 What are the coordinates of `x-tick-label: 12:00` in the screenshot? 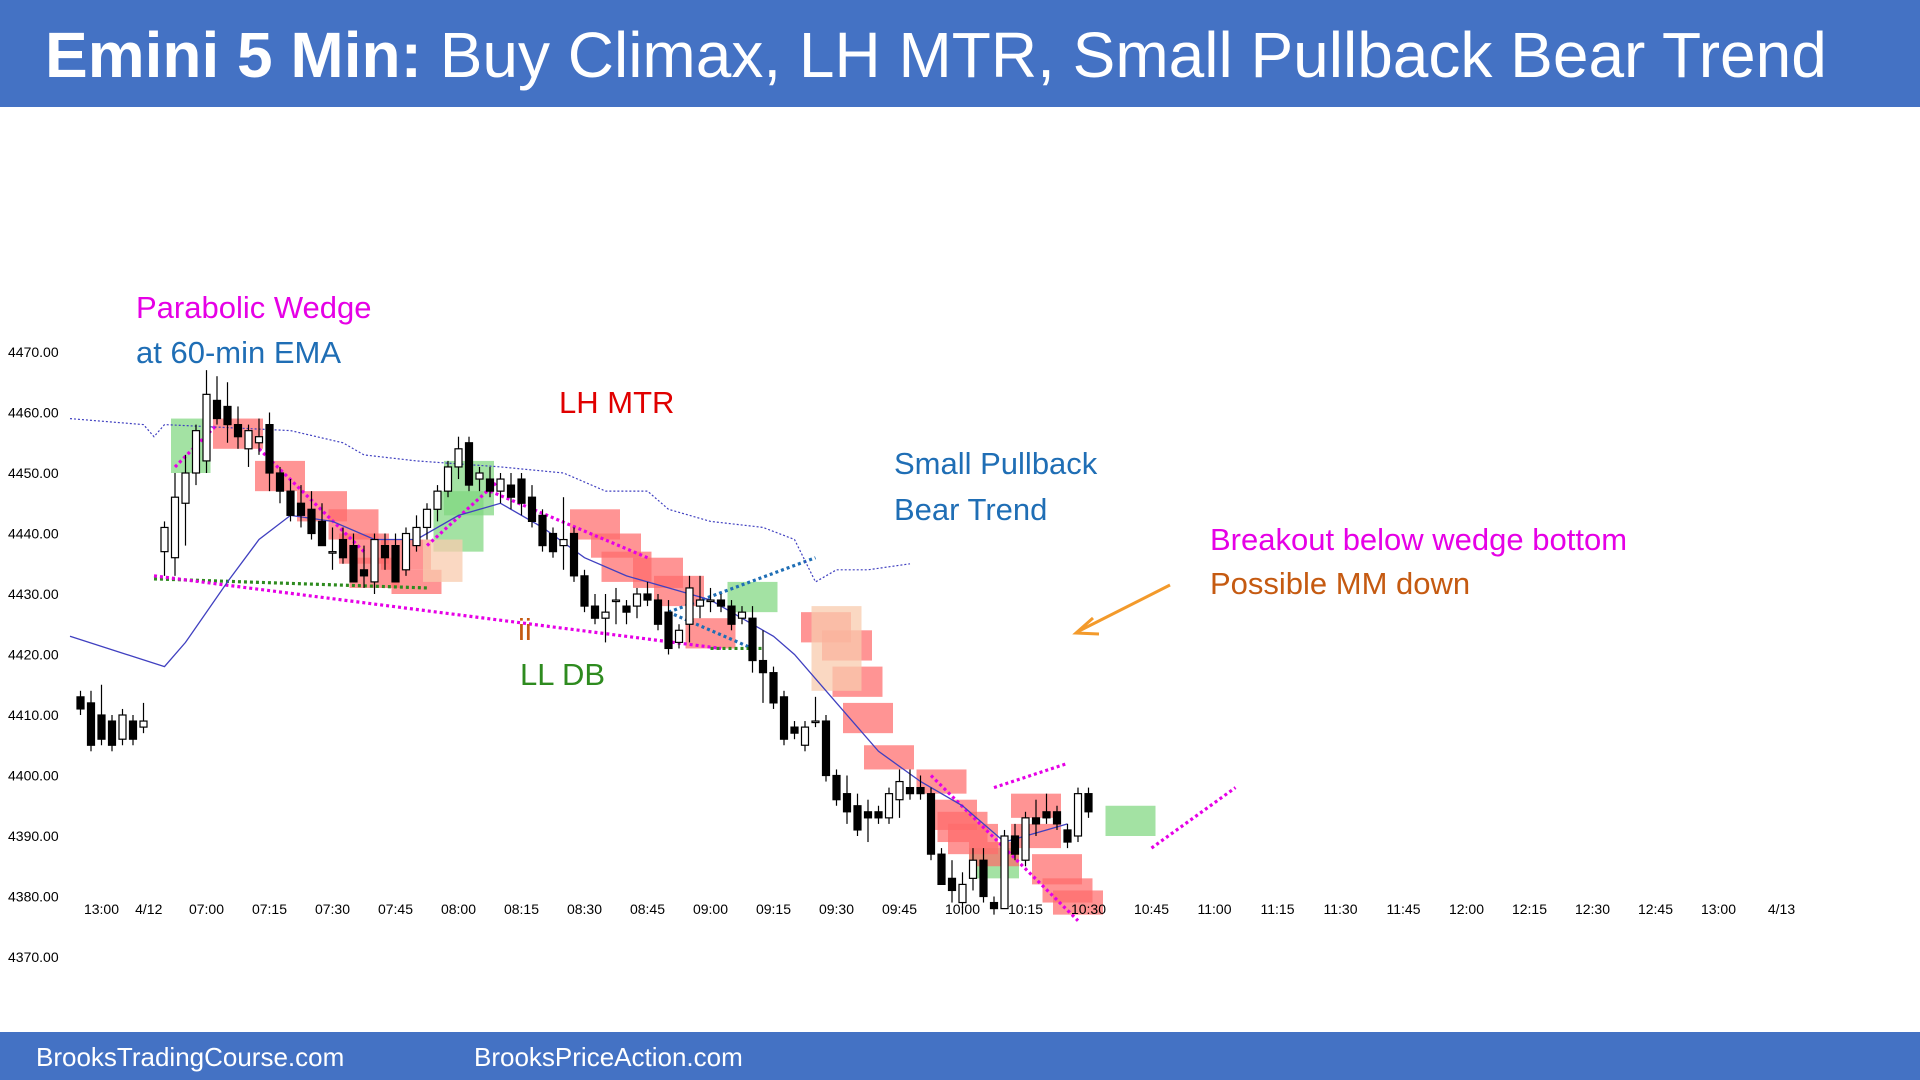 It's located at (1466, 909).